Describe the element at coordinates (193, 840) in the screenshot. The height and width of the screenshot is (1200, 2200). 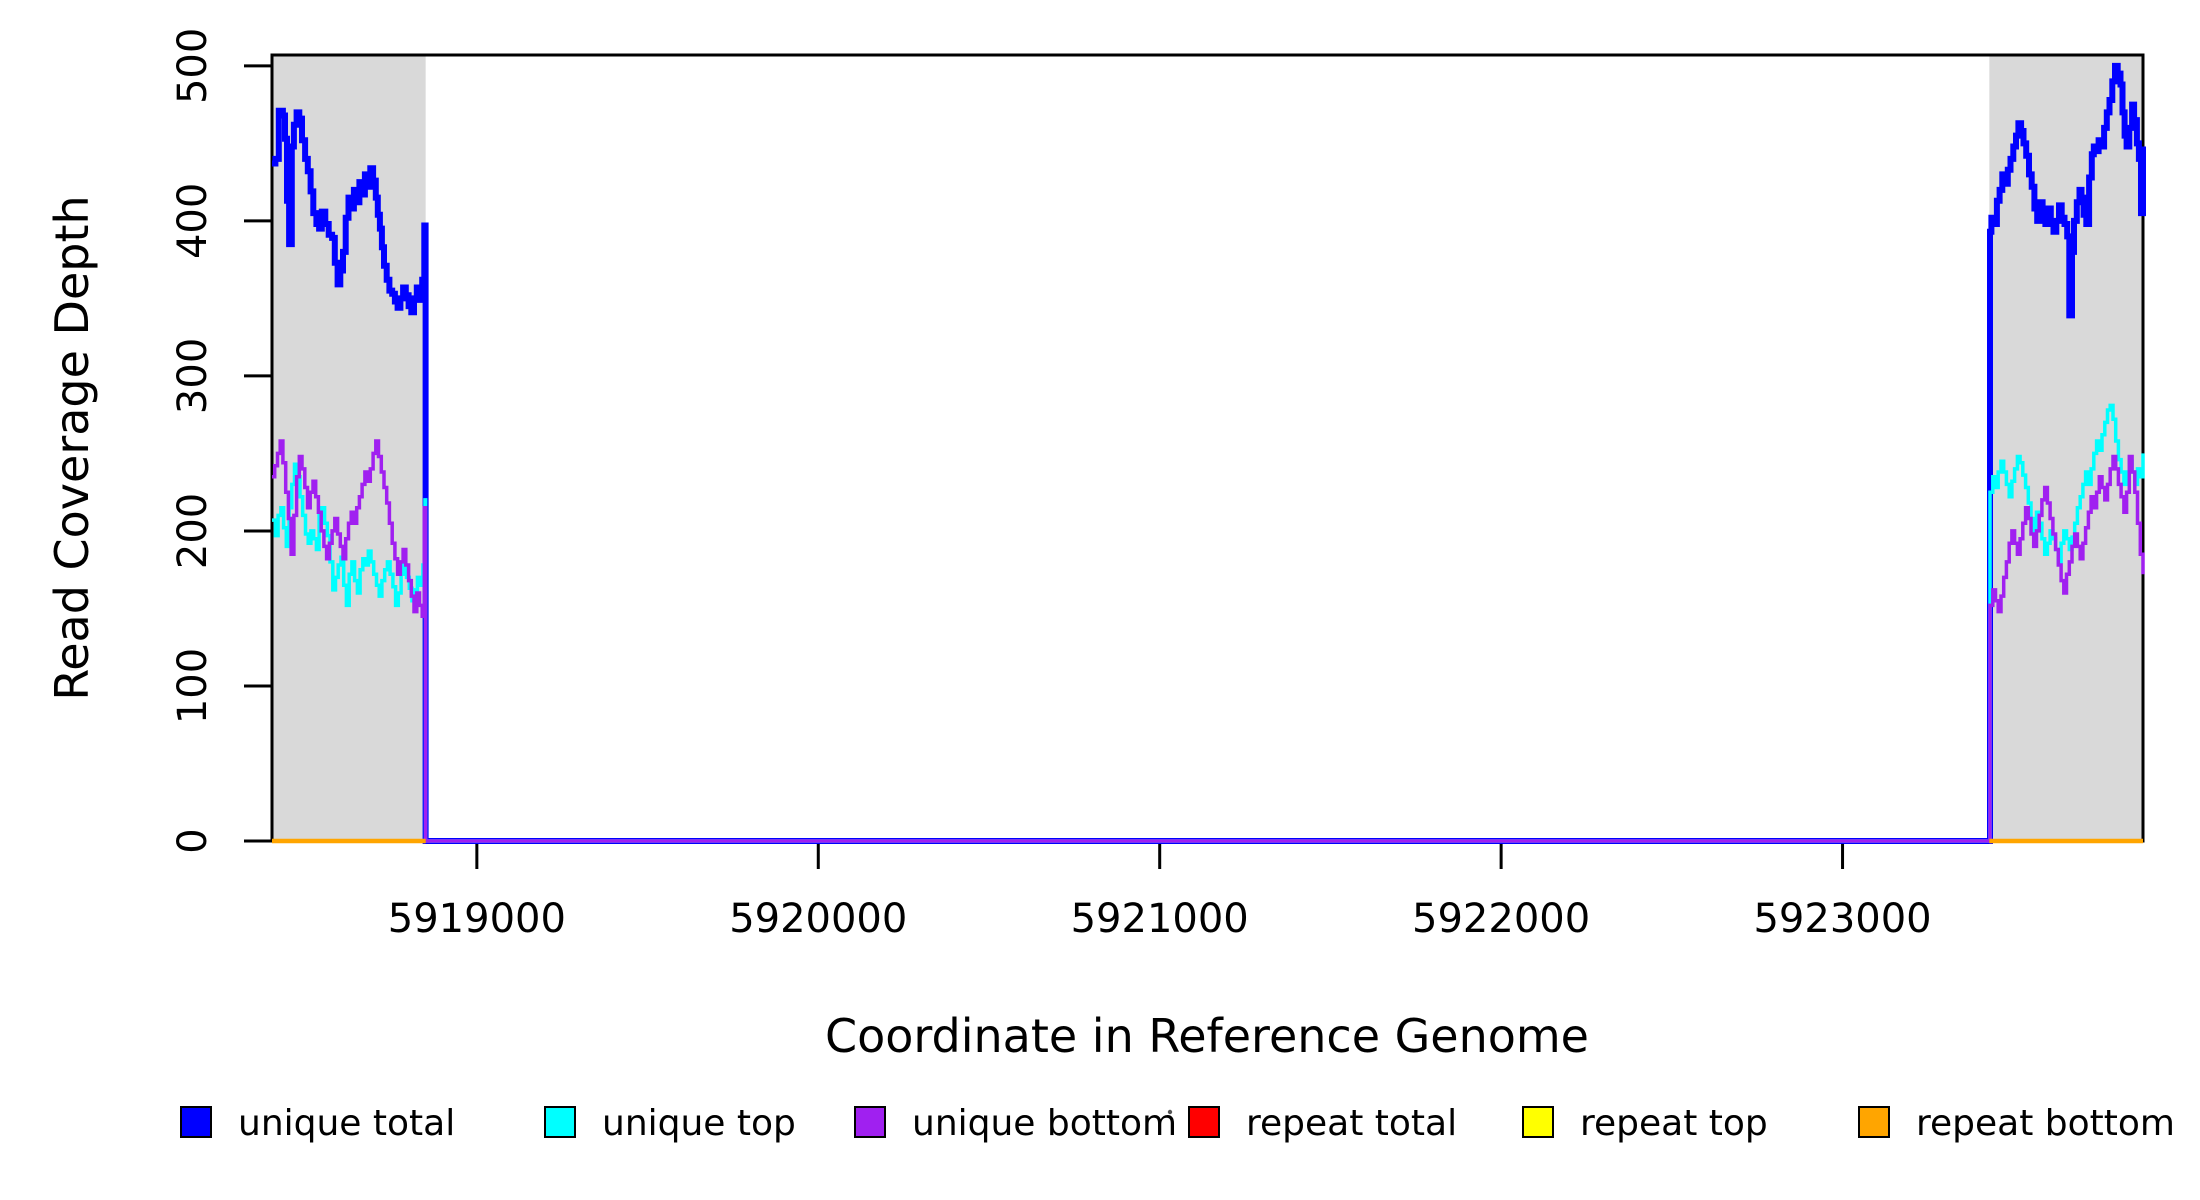
I see `y-tick-label: 0` at that location.